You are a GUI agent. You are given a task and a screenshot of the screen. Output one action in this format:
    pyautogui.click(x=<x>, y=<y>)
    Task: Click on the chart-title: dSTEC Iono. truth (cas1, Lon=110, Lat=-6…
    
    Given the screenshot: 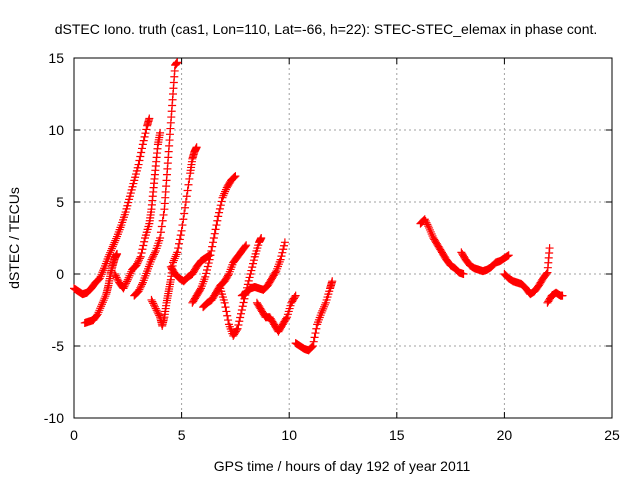 What is the action you would take?
    pyautogui.click(x=326, y=29)
    